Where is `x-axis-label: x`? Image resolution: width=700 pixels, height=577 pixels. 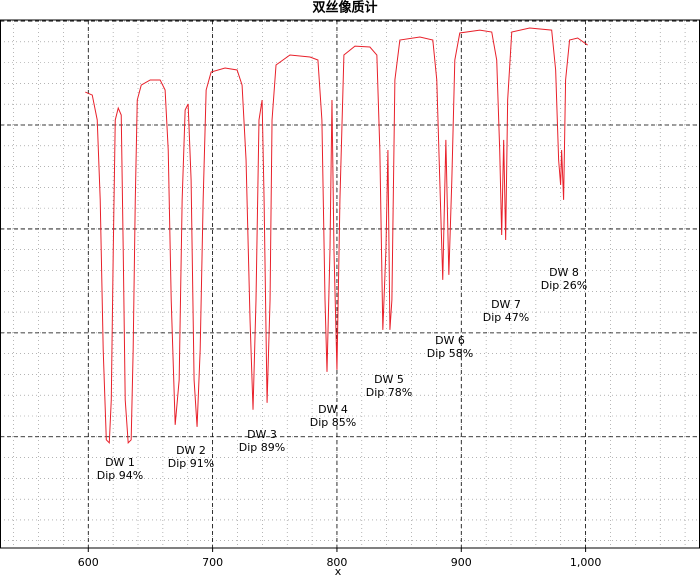 x-axis-label: x is located at coordinates (338, 571).